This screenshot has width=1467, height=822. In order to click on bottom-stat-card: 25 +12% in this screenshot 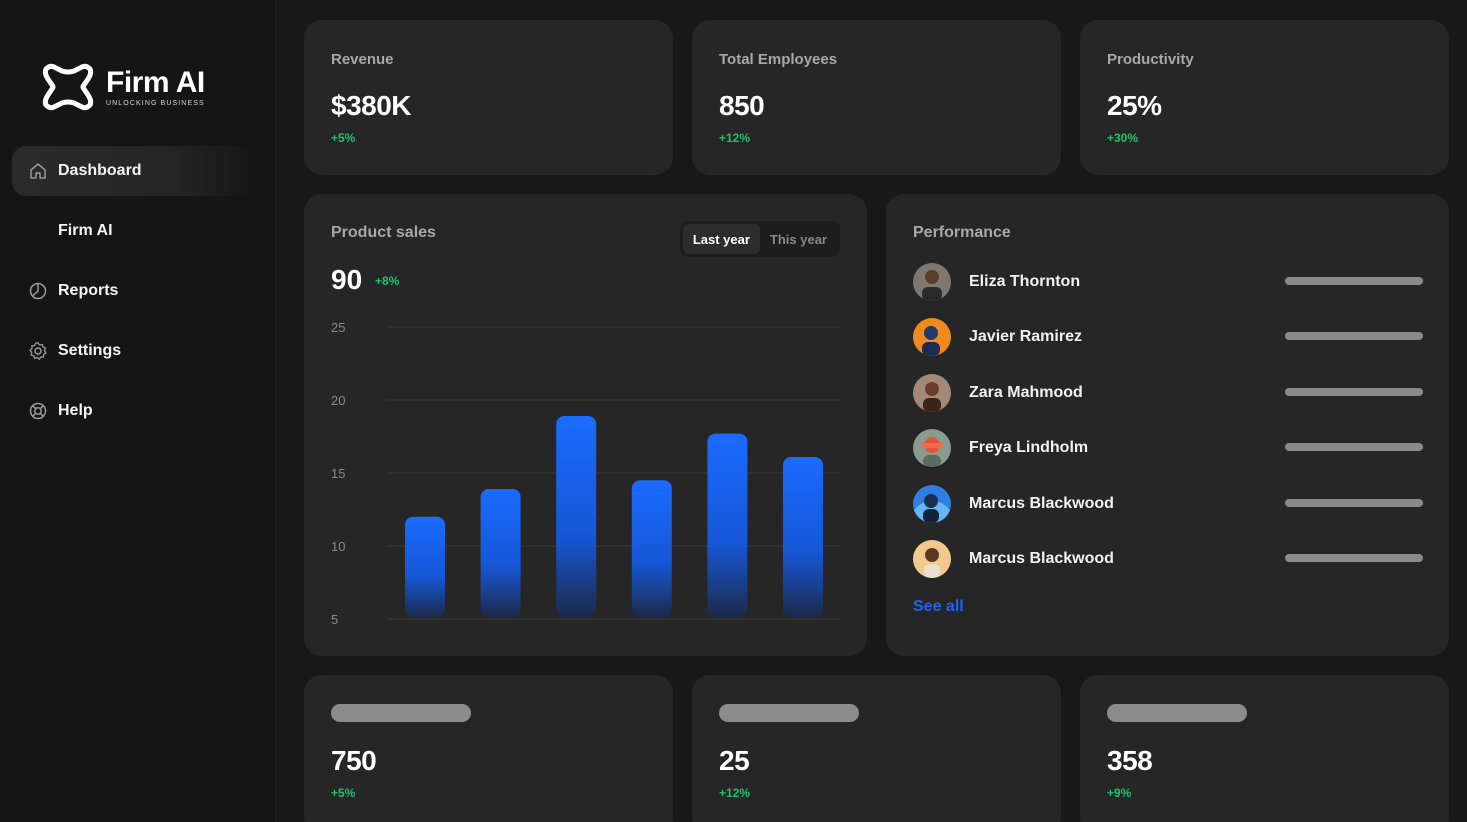, I will do `click(876, 748)`.